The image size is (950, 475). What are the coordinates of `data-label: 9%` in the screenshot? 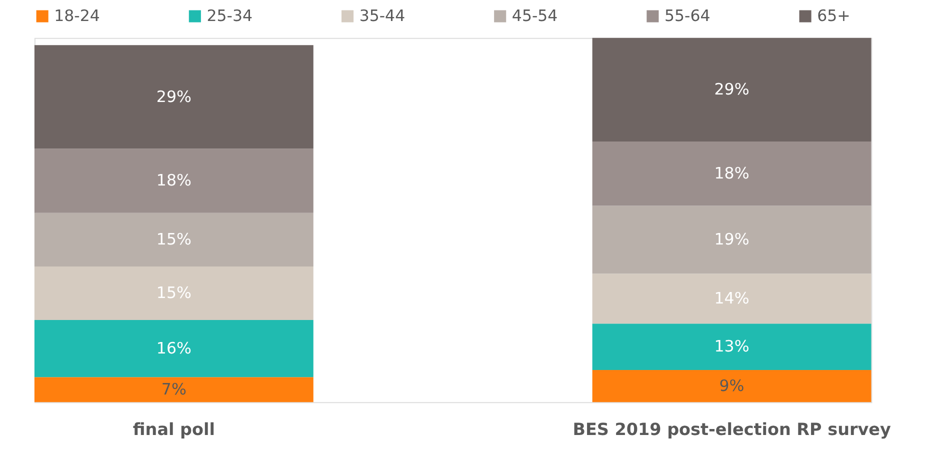 It's located at (731, 386).